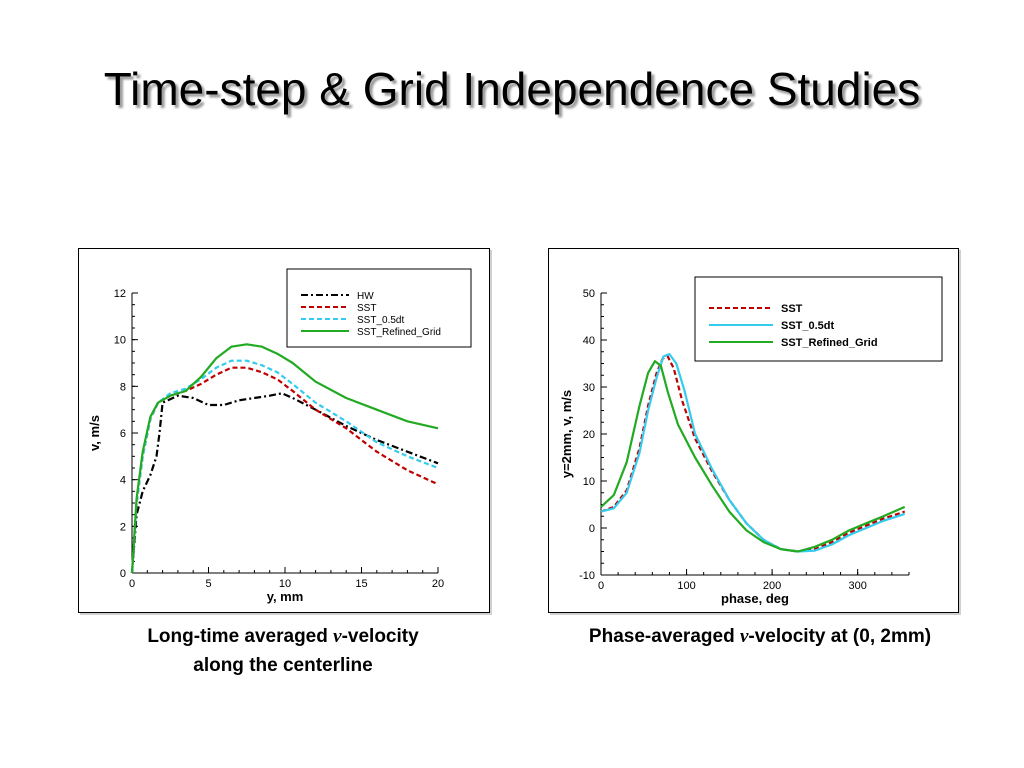 This screenshot has height=768, width=1024. What do you see at coordinates (566, 434) in the screenshot?
I see `y-axis-label: y=2mm, v, m/s` at bounding box center [566, 434].